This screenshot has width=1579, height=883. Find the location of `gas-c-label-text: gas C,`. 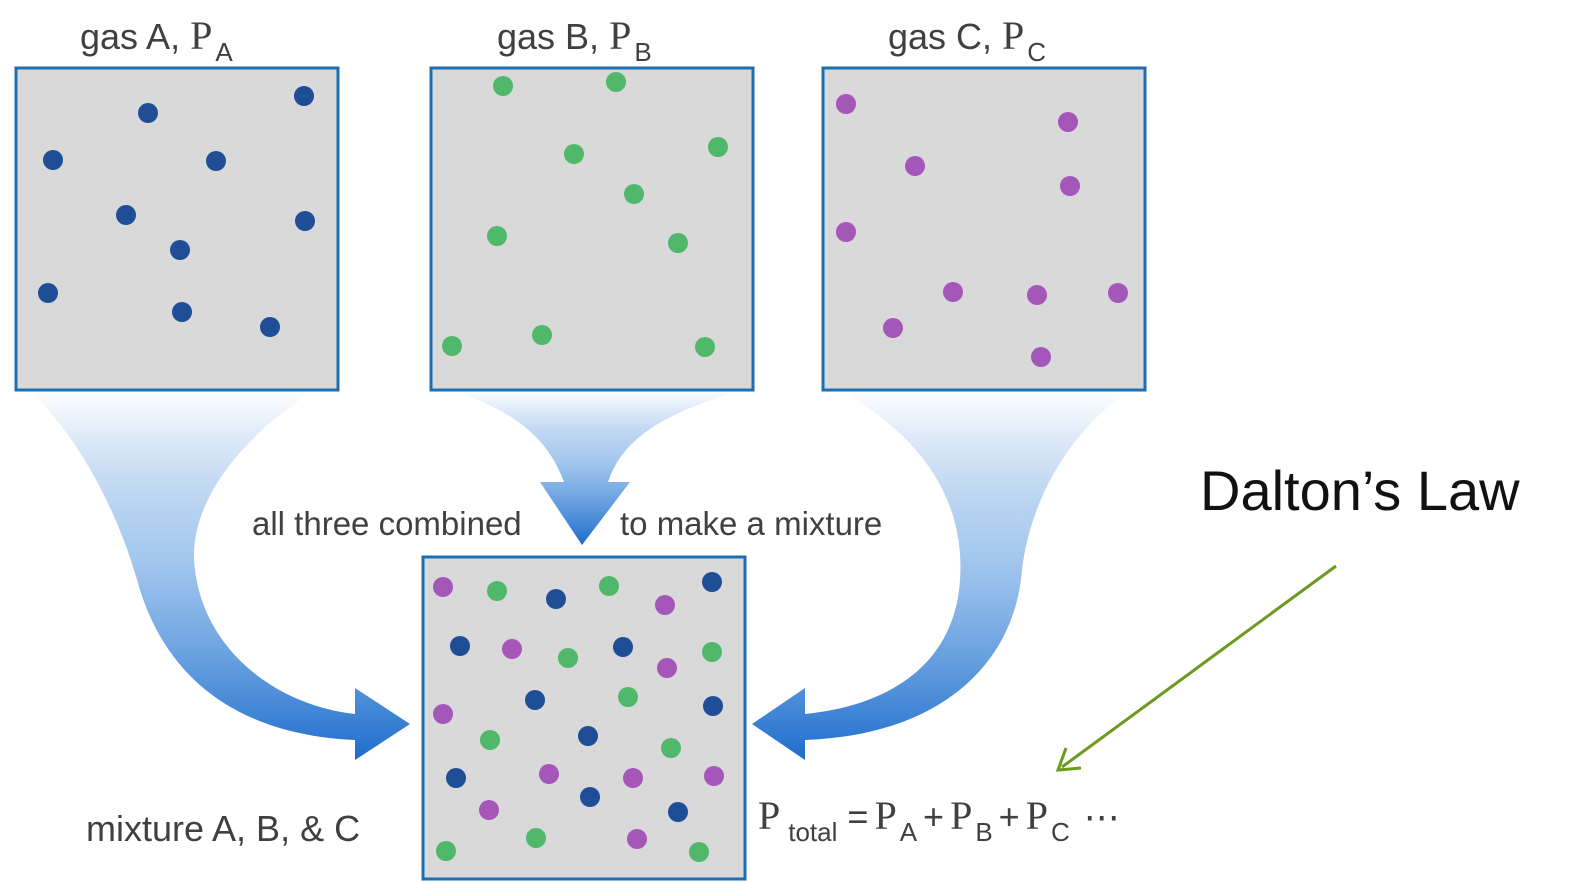

gas-c-label-text: gas C, is located at coordinates (945, 36).